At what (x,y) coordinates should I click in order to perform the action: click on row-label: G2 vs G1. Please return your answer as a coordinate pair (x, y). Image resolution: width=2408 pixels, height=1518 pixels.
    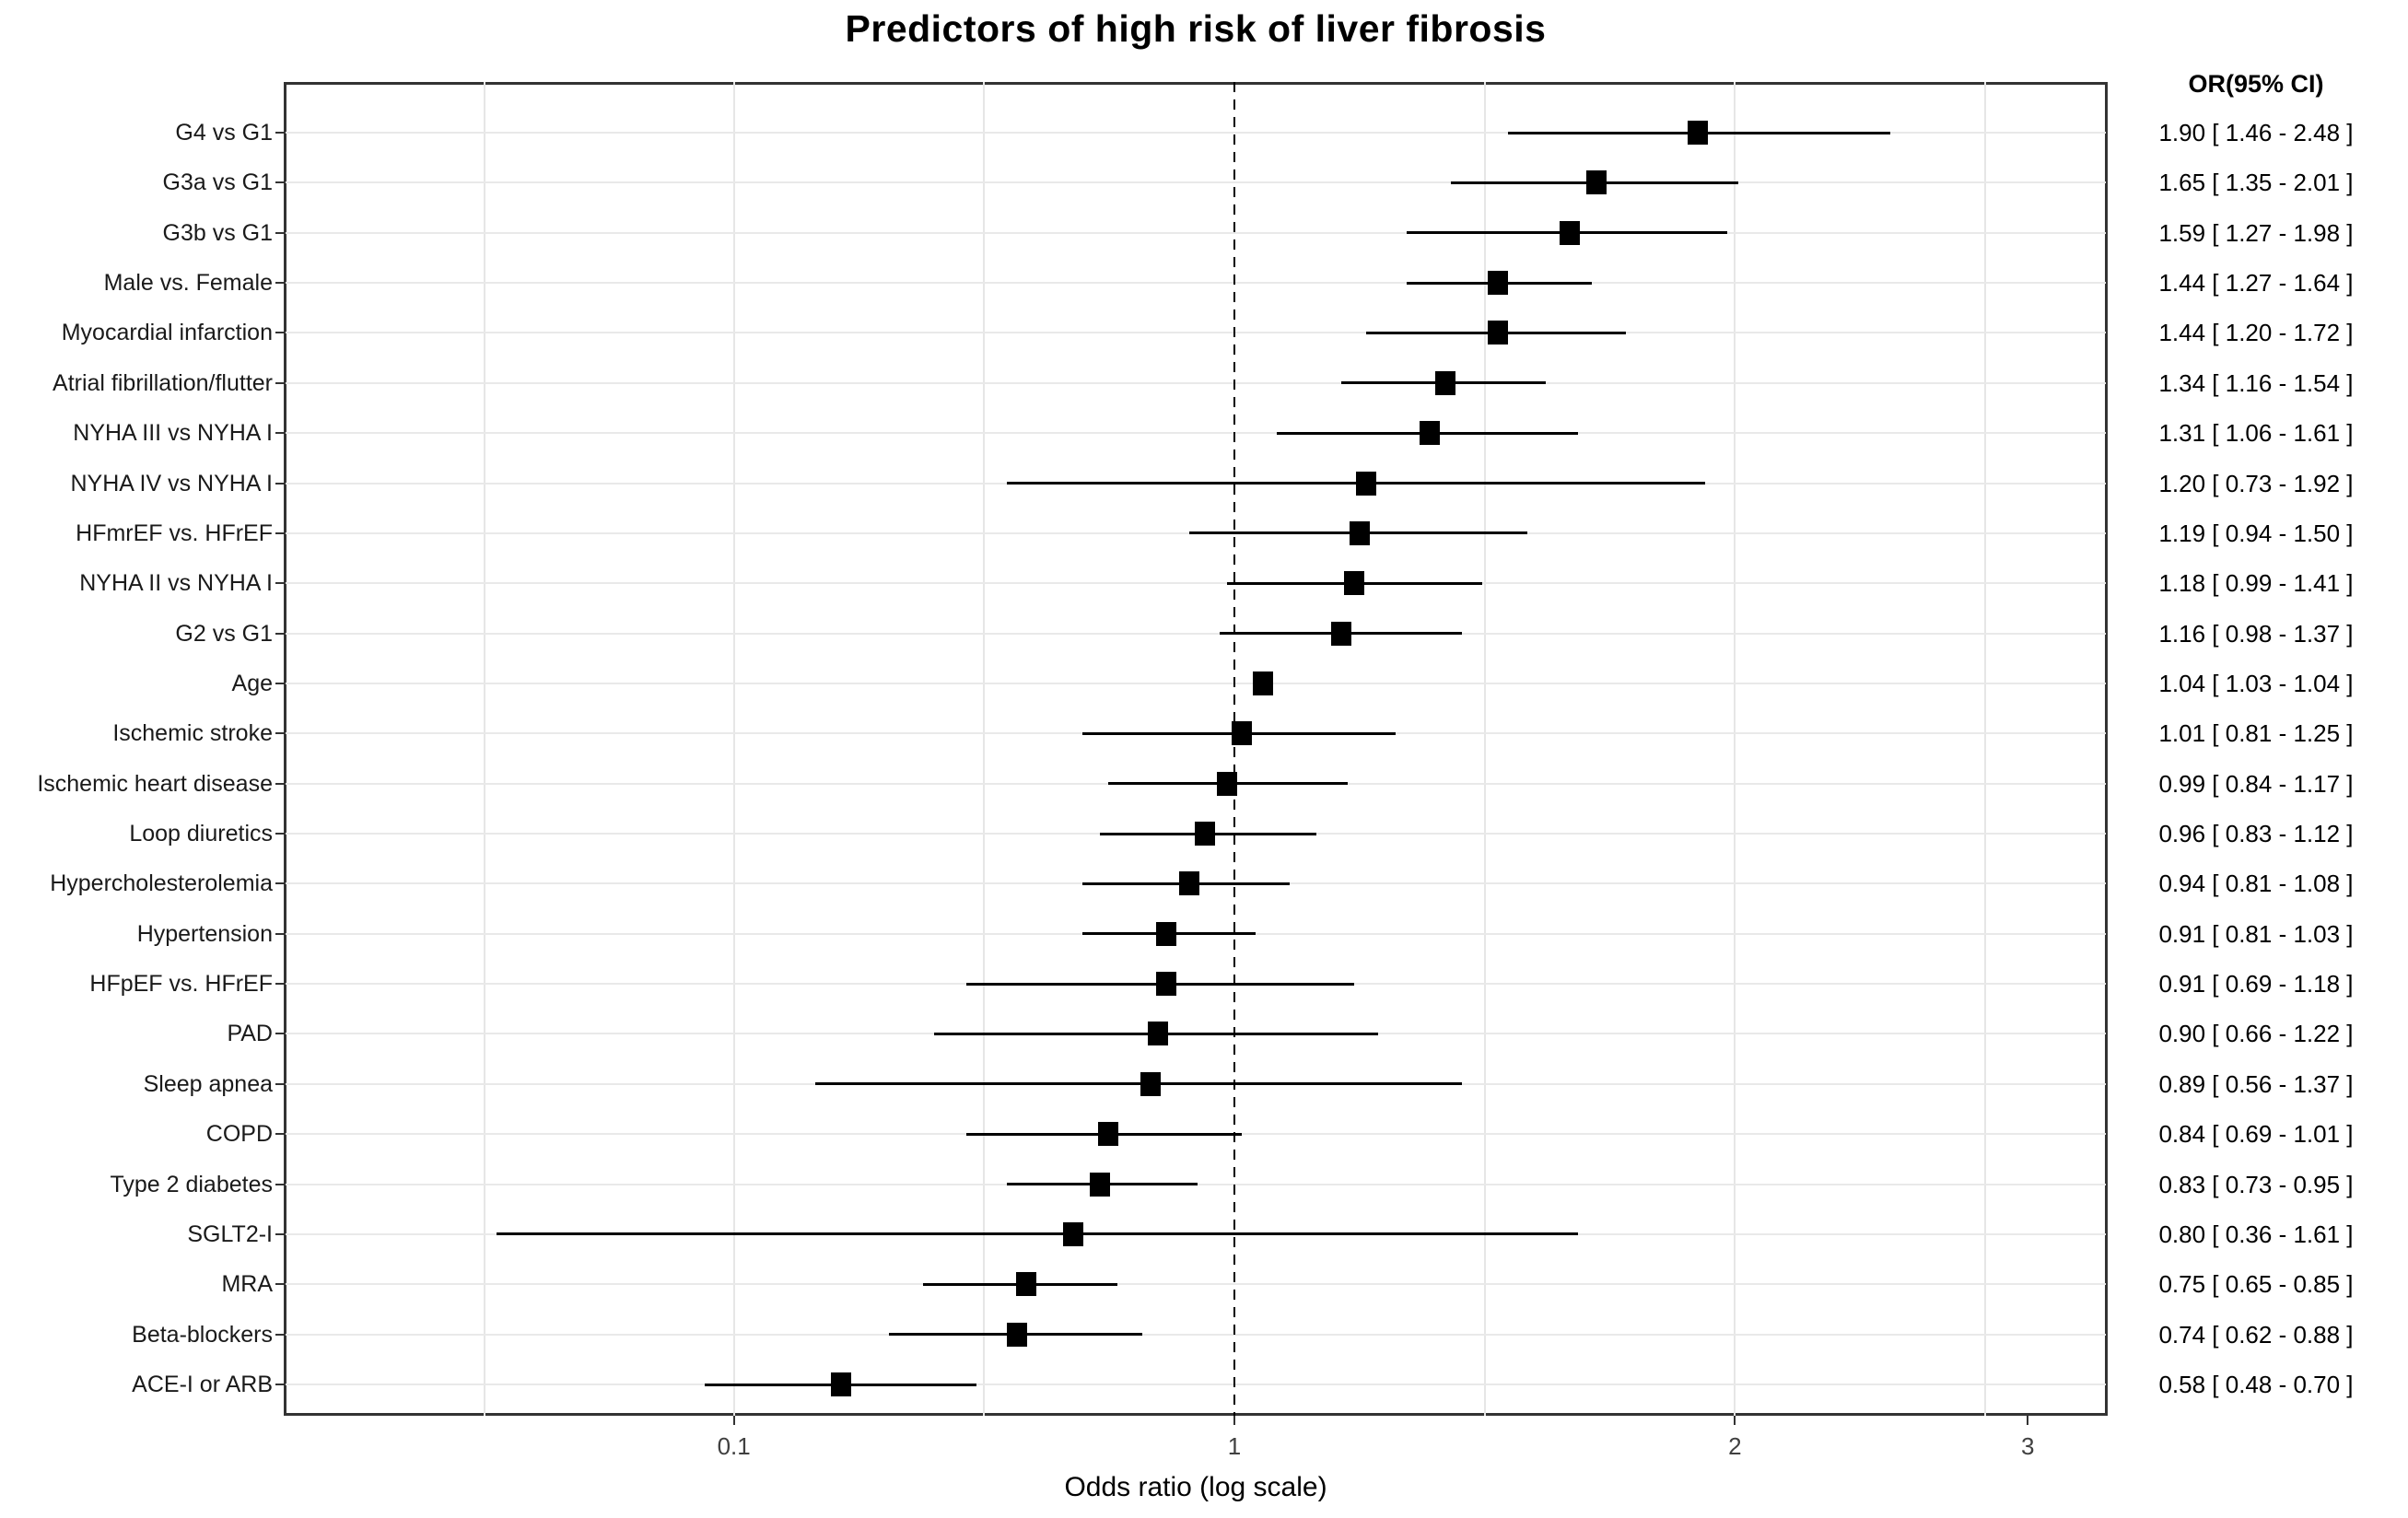
    Looking at the image, I should click on (224, 634).